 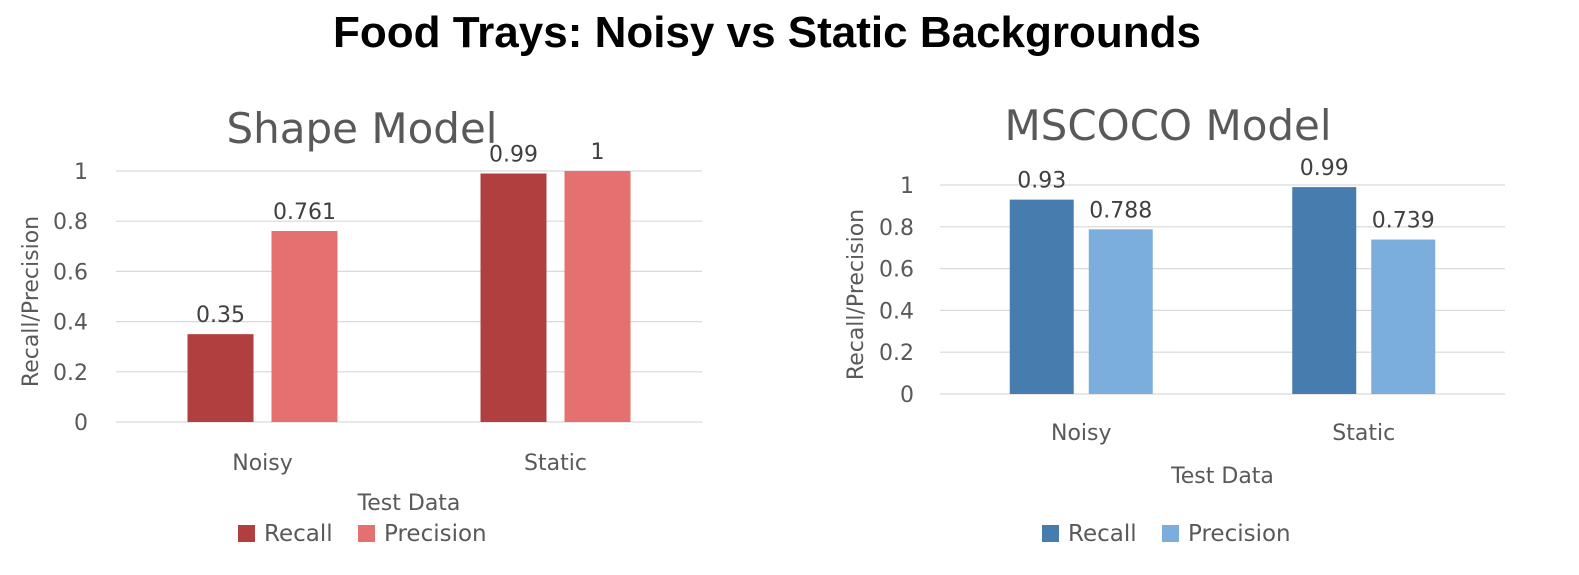 I want to click on chart-title: Shape Model, so click(x=362, y=128).